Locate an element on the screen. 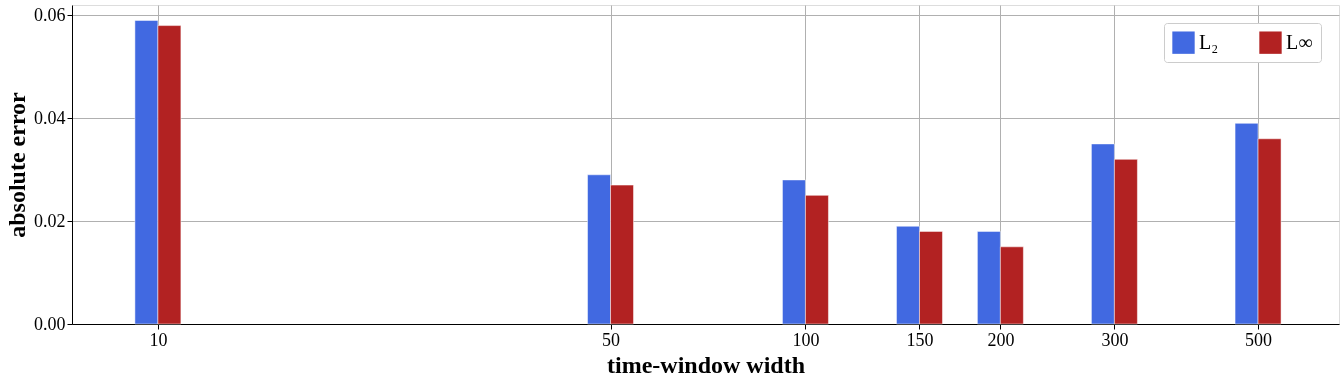 The height and width of the screenshot is (382, 1344). legend-label: L∞ is located at coordinates (1299, 41).